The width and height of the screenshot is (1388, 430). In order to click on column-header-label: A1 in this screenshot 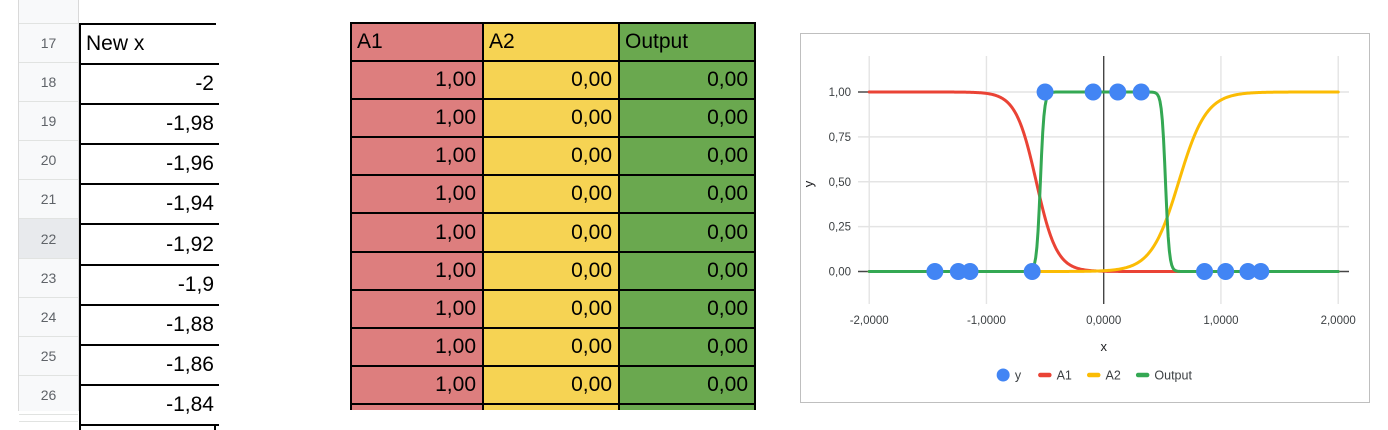, I will do `click(370, 42)`.